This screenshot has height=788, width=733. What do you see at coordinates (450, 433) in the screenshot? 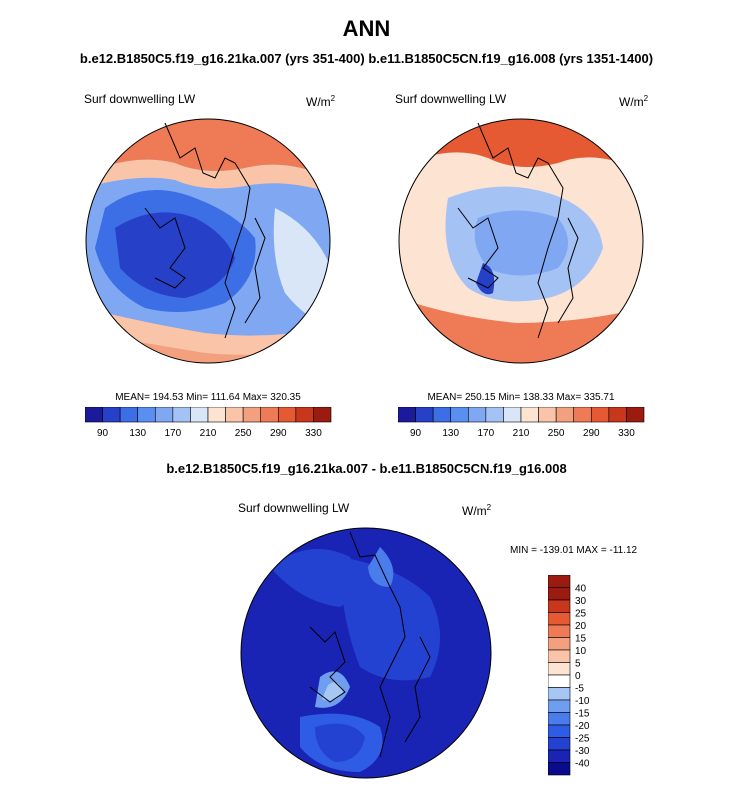
I see `panel2-colorbar-tick-label: 130` at bounding box center [450, 433].